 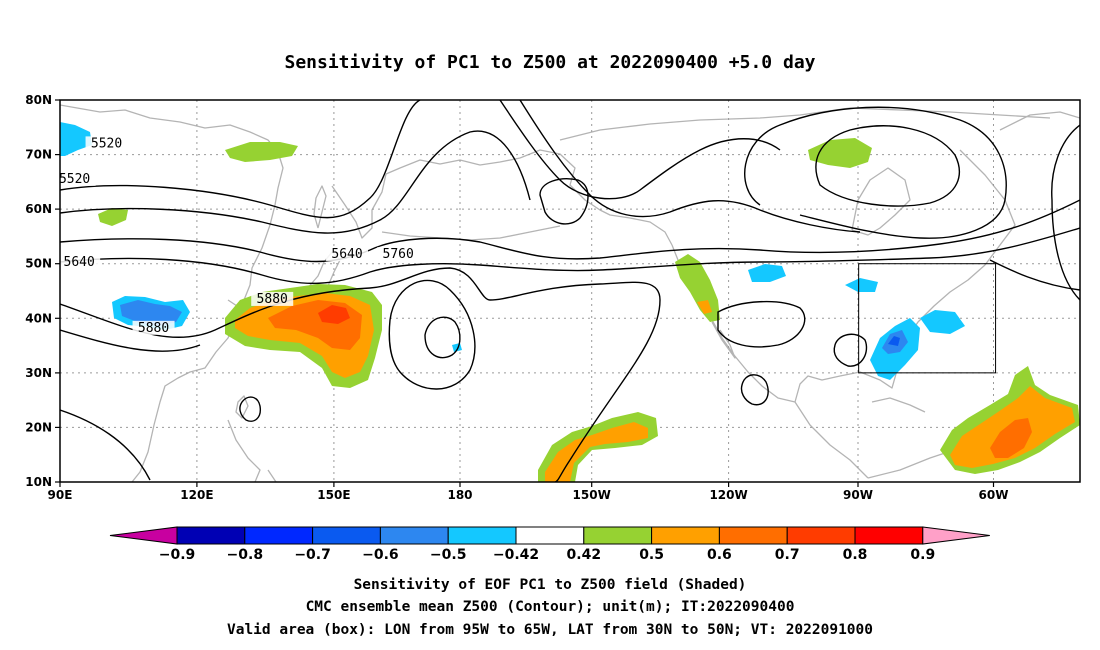 I want to click on coast-aleutians, so click(x=471, y=233).